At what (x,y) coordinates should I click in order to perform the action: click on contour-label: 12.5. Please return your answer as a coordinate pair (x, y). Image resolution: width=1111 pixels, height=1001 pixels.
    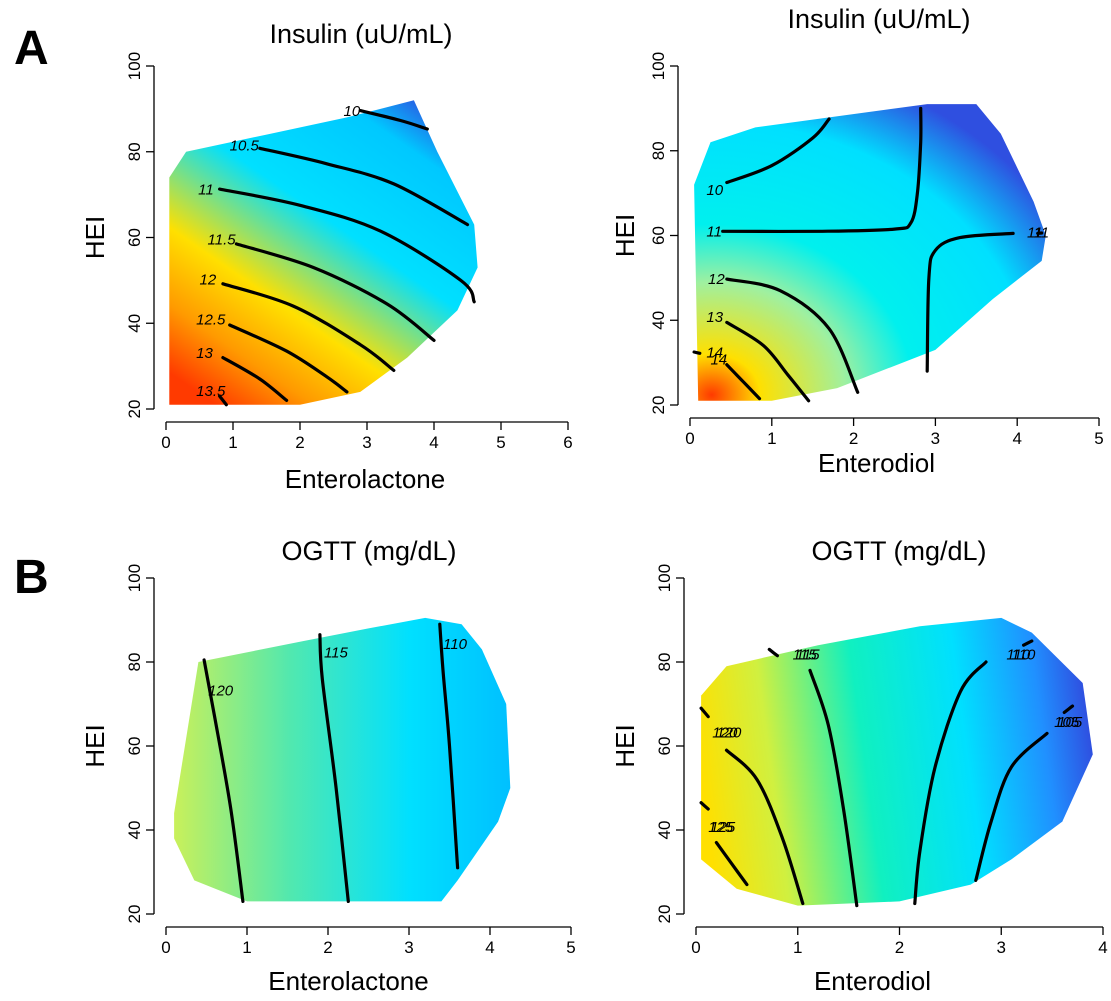
    Looking at the image, I should click on (211, 320).